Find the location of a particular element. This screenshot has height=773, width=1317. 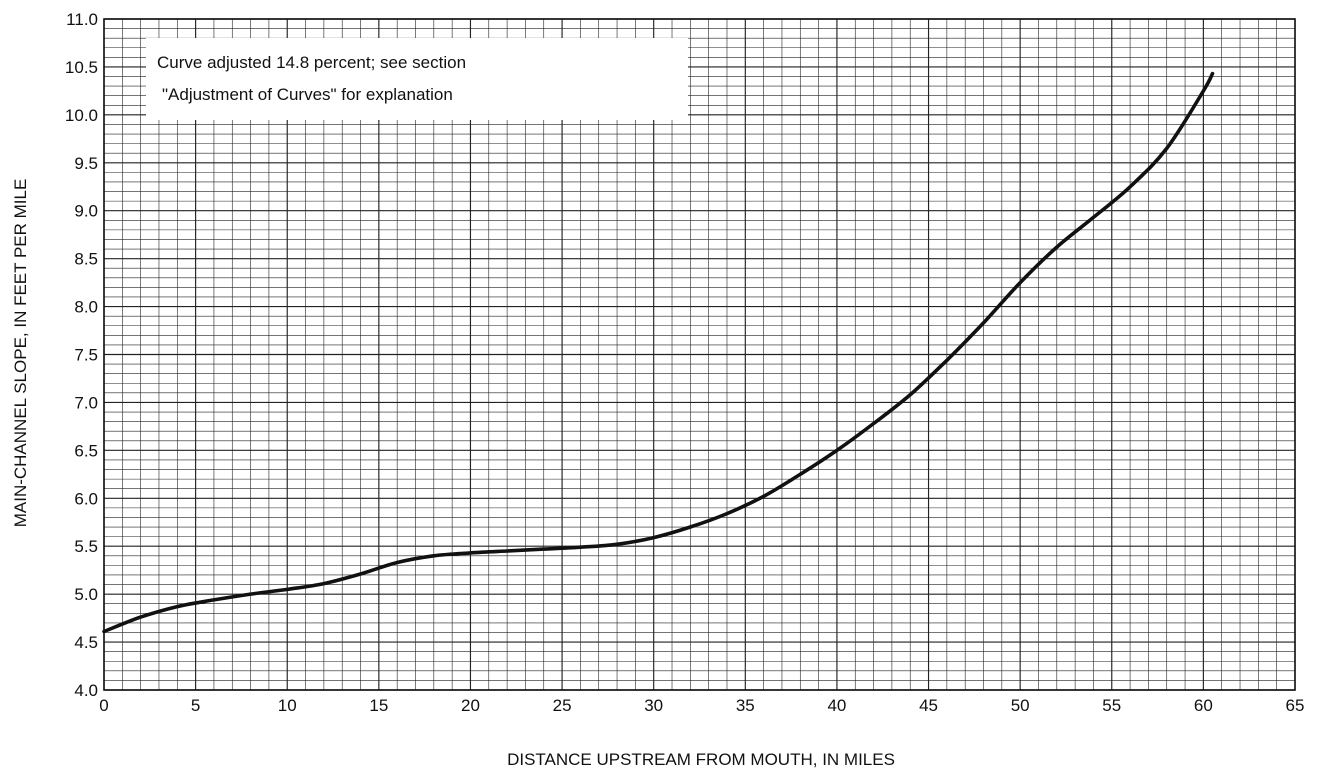

x-tick-label: 20 is located at coordinates (470, 705).